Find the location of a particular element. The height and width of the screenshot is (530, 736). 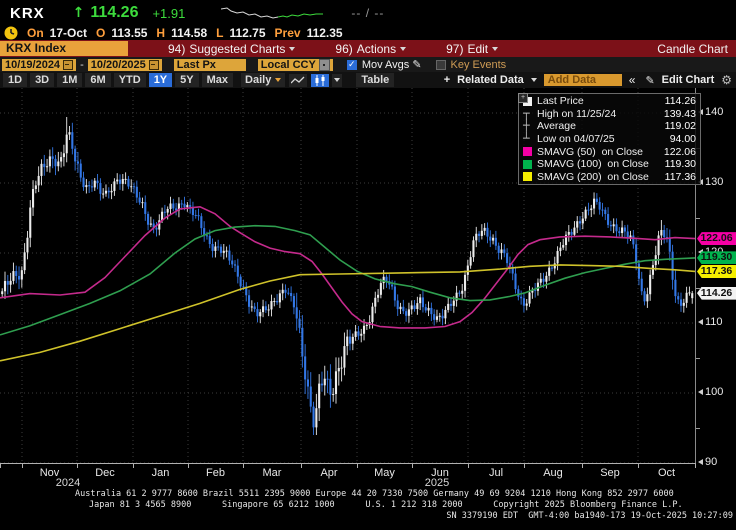

menu-label: Edit is located at coordinates (478, 48).